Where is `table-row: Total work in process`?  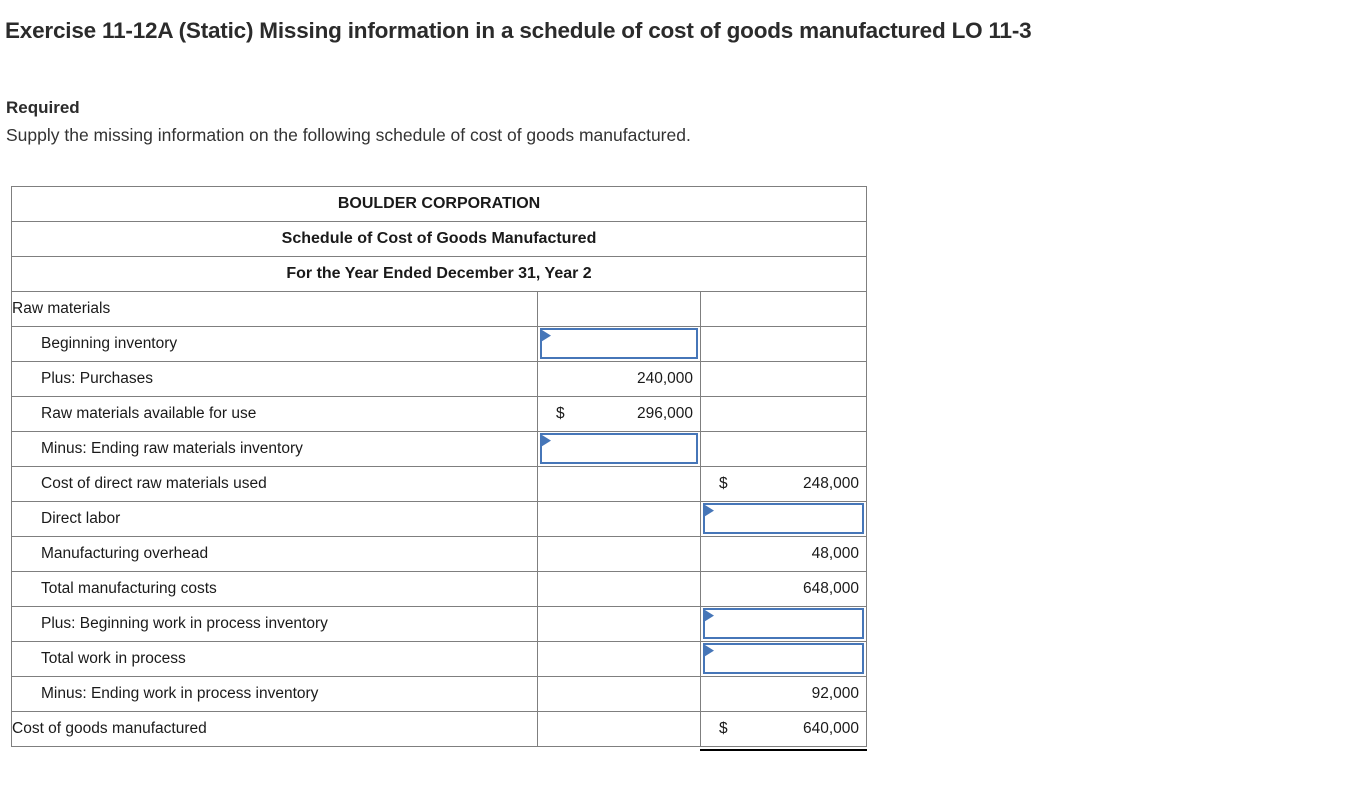
table-row: Total work in process is located at coordinates (439, 659).